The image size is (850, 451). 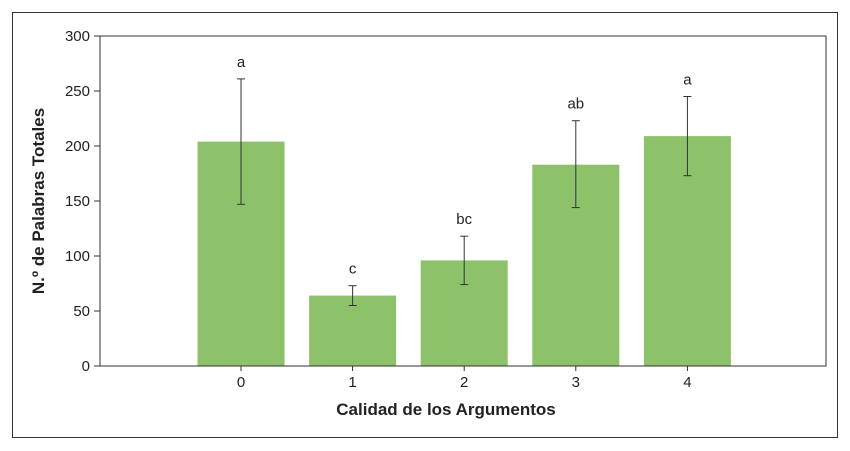 What do you see at coordinates (464, 382) in the screenshot?
I see `x-tick-label: 2` at bounding box center [464, 382].